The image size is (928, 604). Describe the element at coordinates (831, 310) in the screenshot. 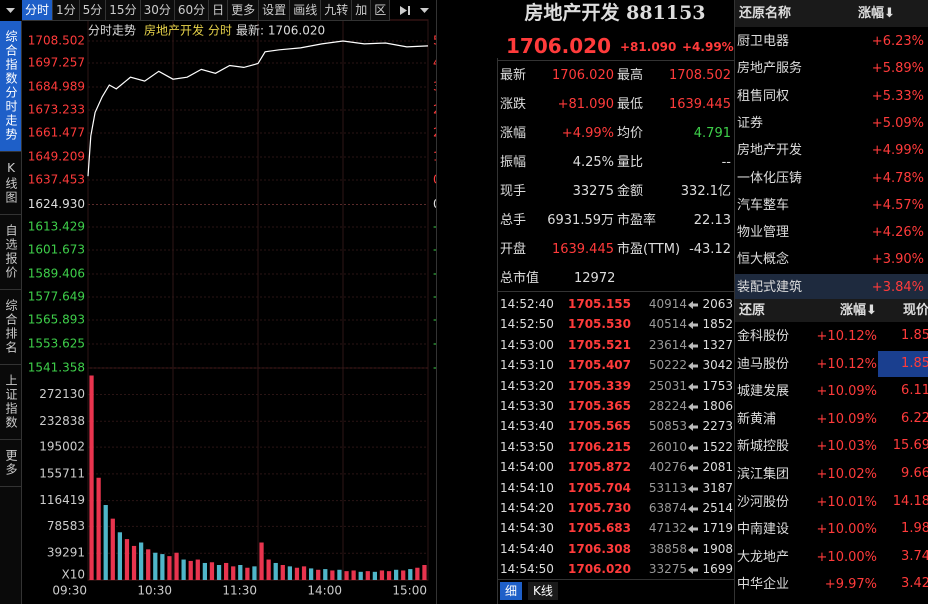

I see `stock-header-bg` at that location.